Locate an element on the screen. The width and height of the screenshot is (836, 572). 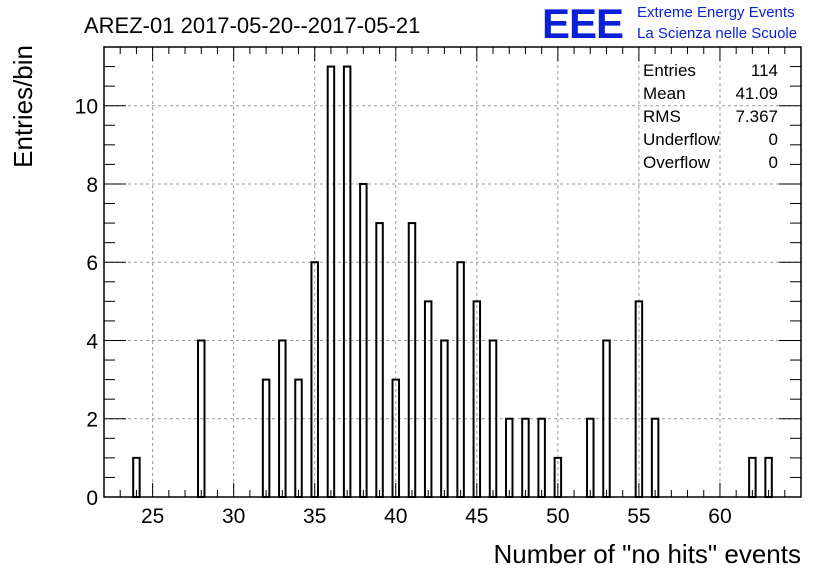
y-tick-label: 10 is located at coordinates (86, 107).